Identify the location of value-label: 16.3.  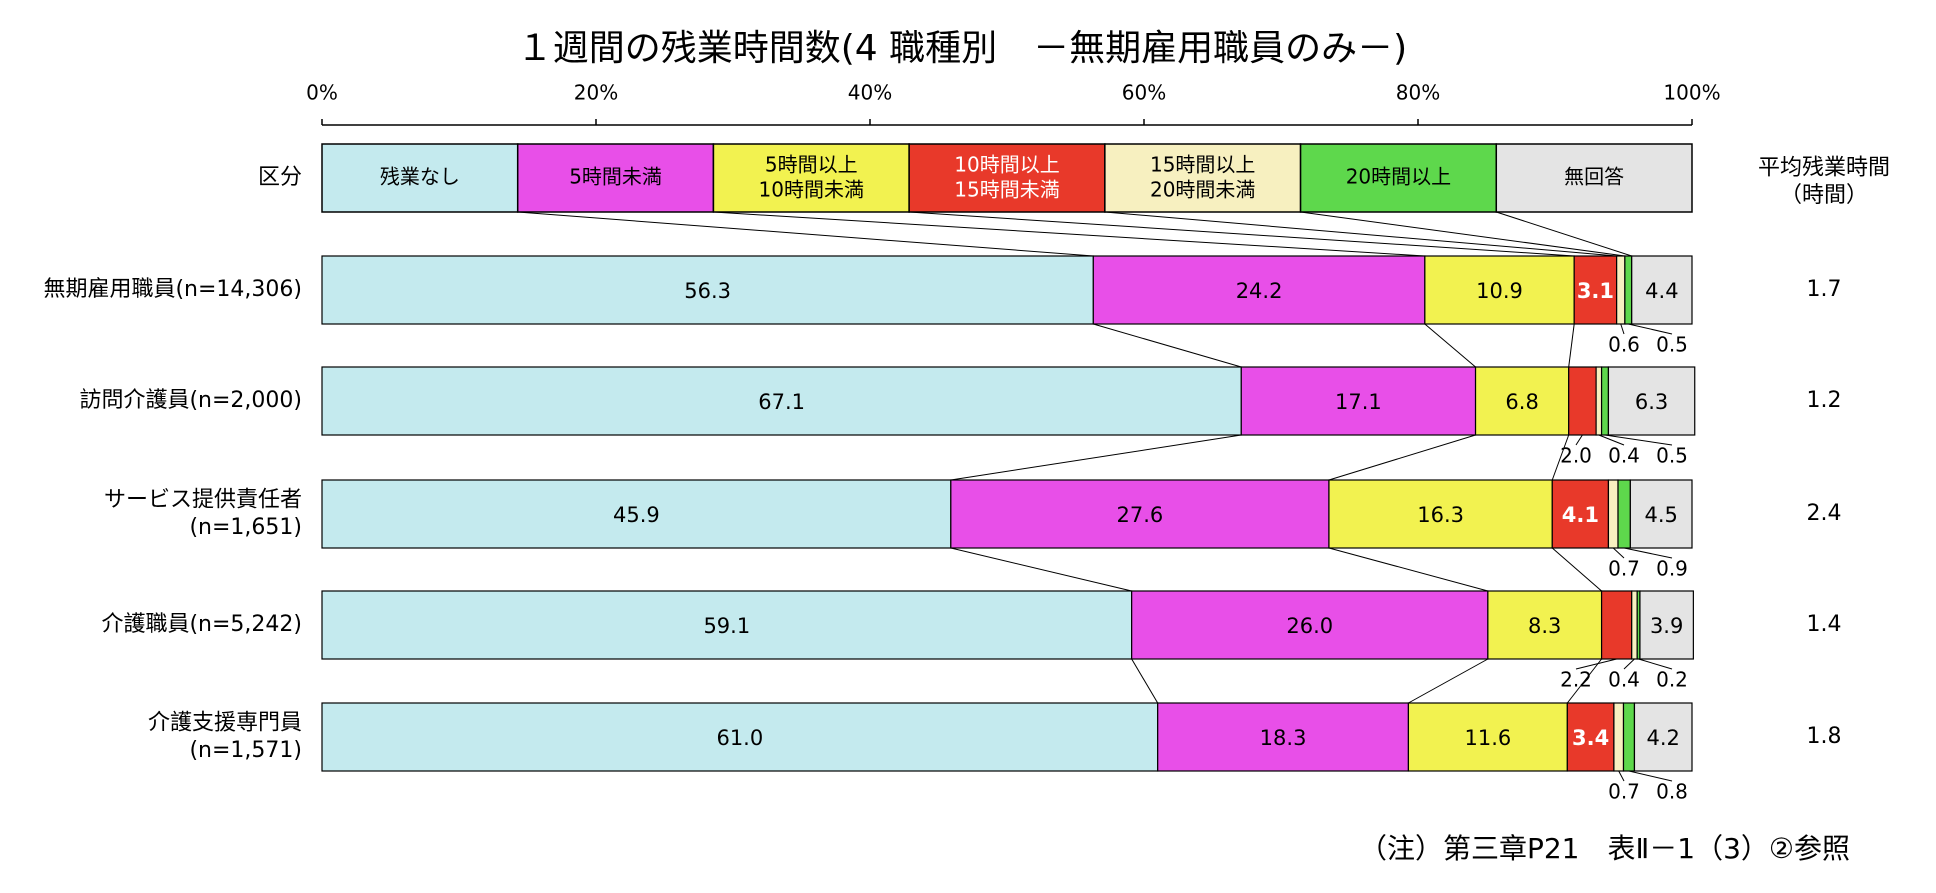
(1440, 515).